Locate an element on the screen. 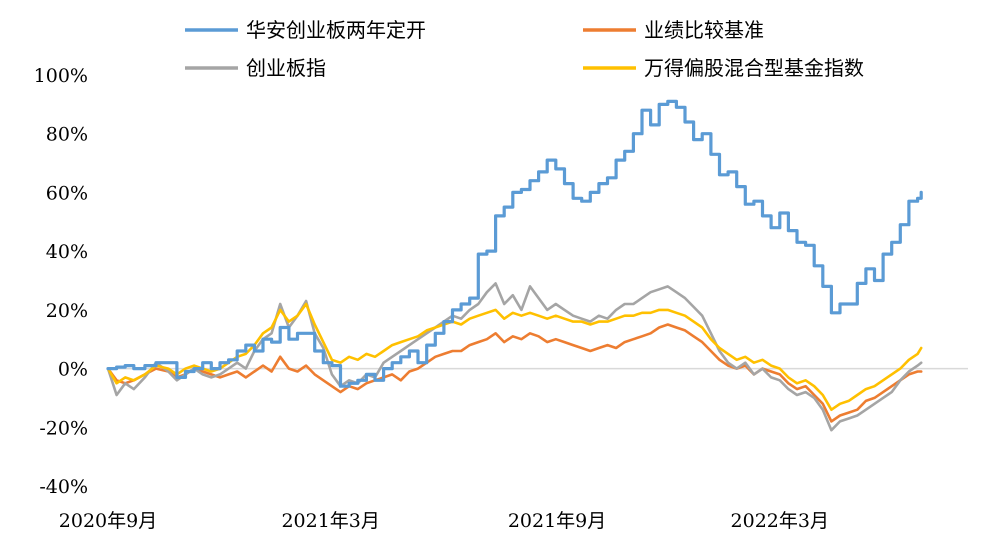  x-tick-label: 2021年3月 is located at coordinates (330, 521).